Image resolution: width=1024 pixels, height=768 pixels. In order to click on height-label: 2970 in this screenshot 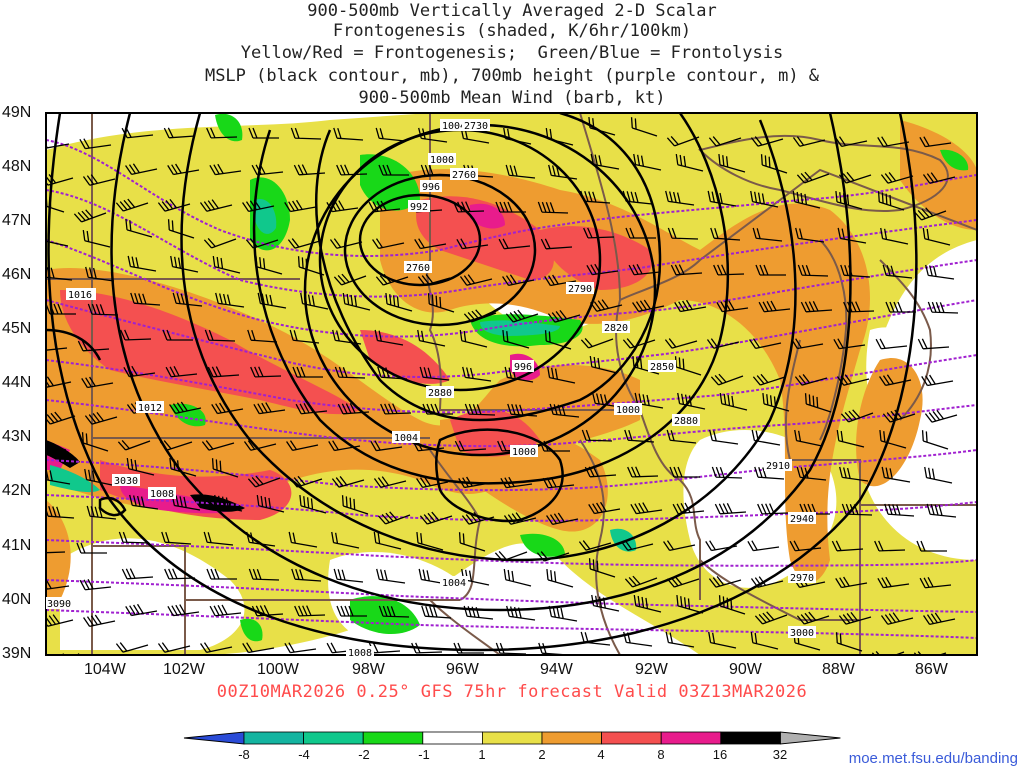, I will do `click(802, 577)`.